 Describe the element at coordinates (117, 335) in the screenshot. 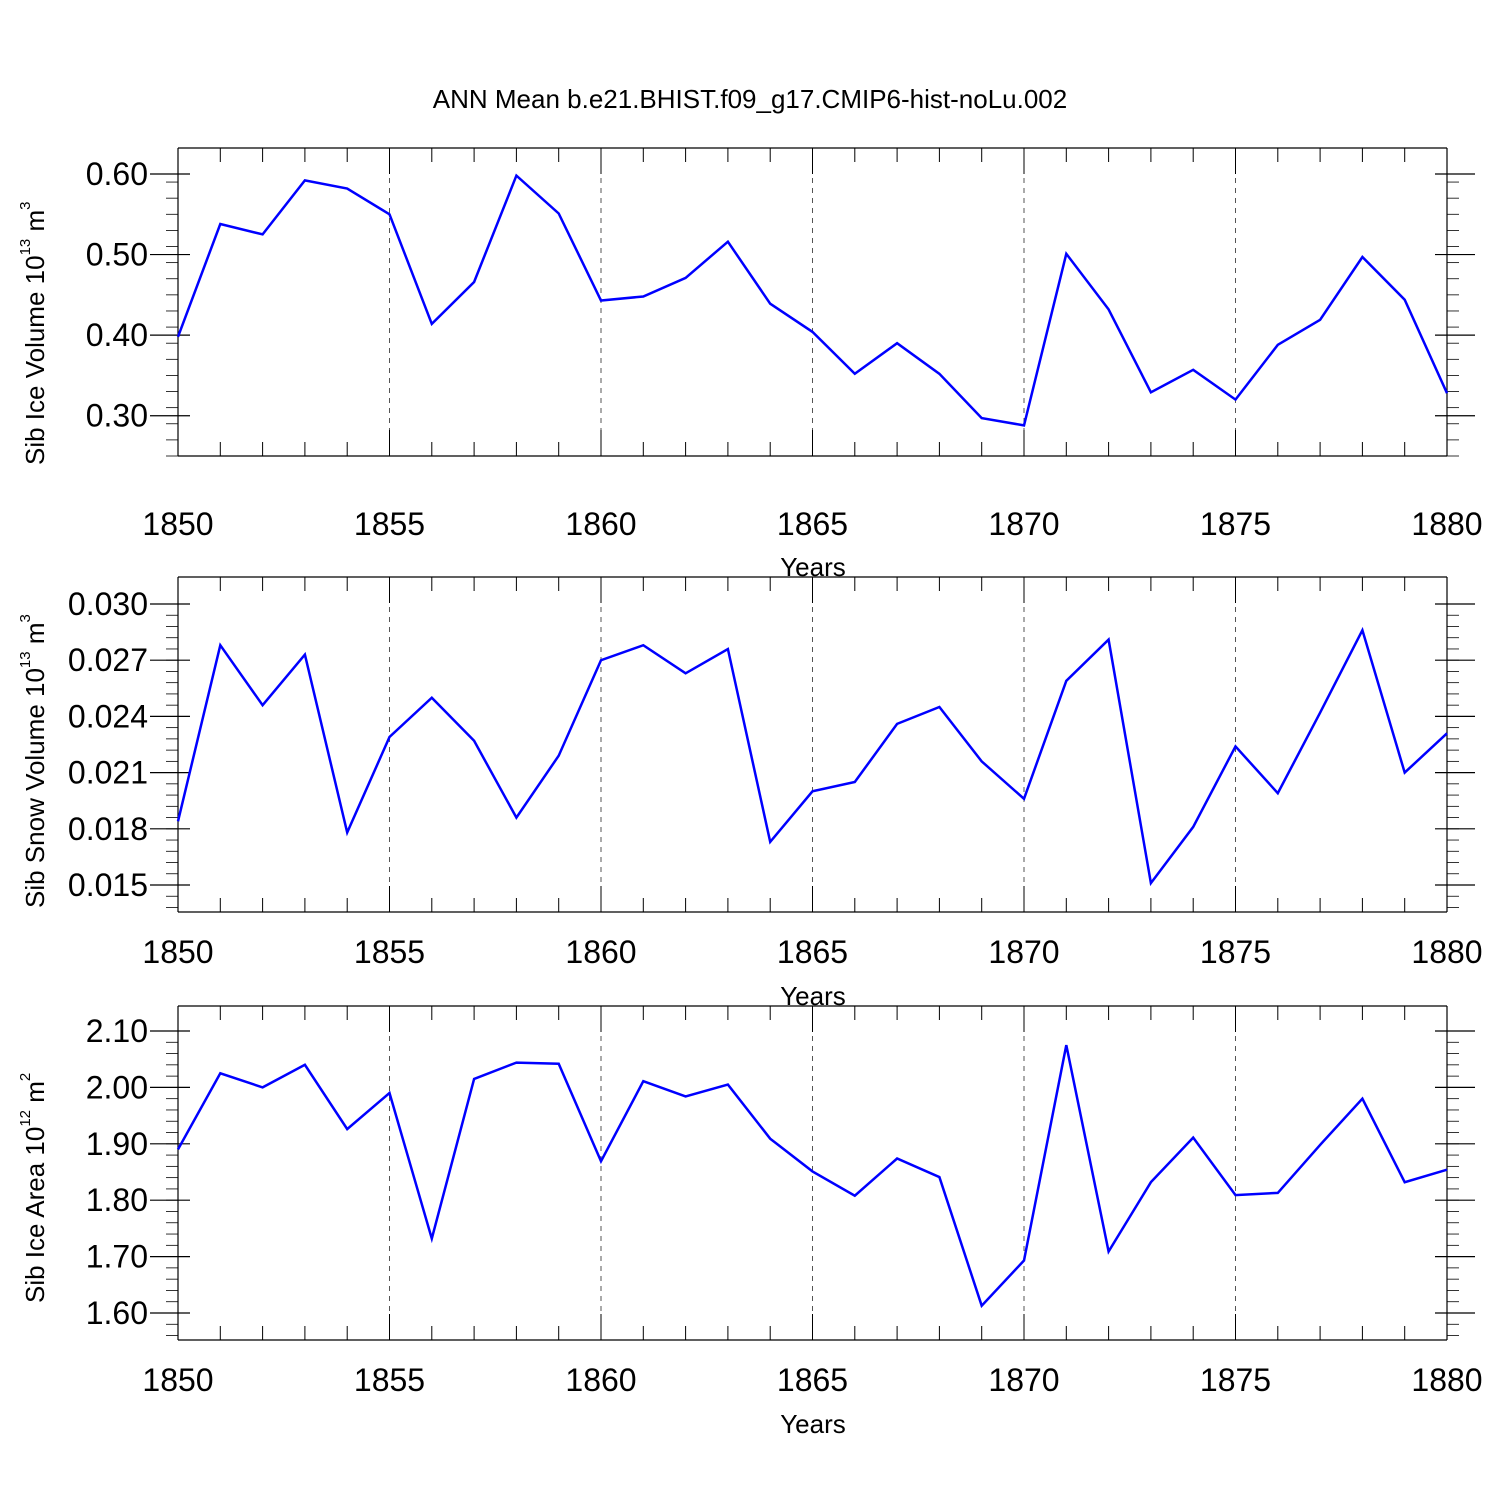

I see `y-tick-label: 0.40` at that location.